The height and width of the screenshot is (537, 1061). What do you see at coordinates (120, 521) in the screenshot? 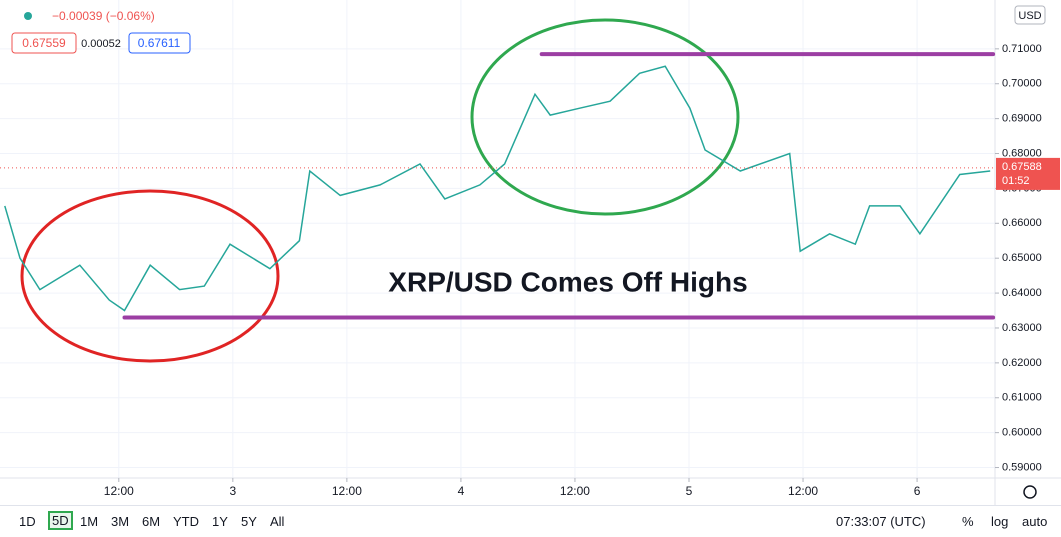
I see `range-button: 3M` at bounding box center [120, 521].